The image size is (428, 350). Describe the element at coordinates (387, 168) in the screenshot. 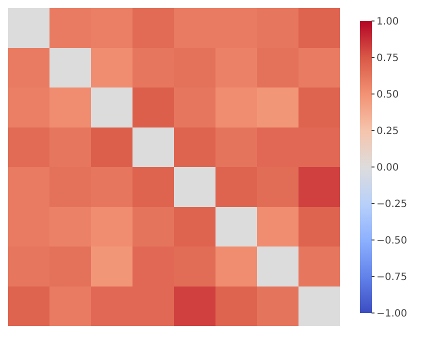

I see `color-bar-label: 0.00` at that location.